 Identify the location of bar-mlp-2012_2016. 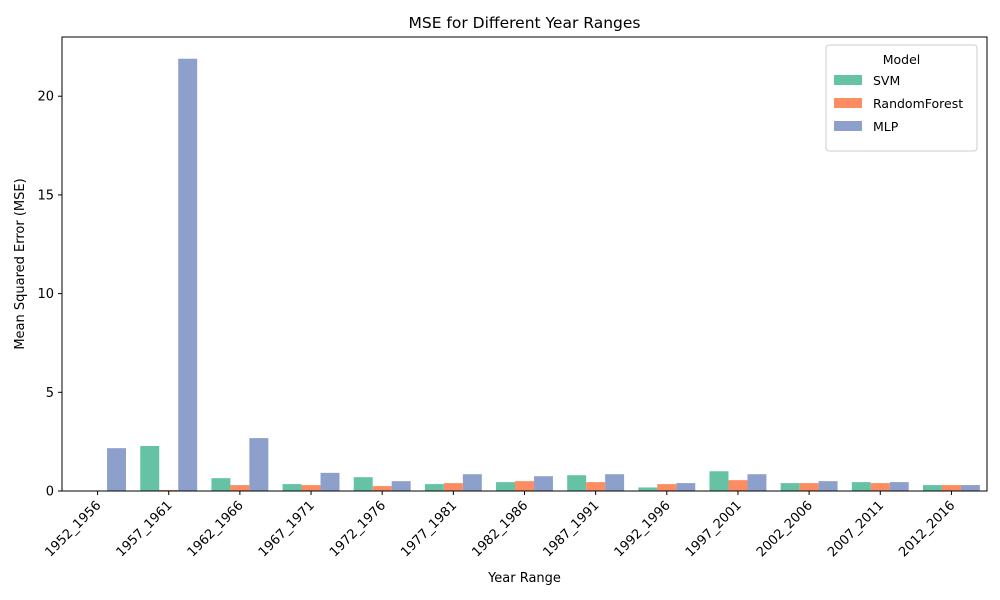
(970, 488).